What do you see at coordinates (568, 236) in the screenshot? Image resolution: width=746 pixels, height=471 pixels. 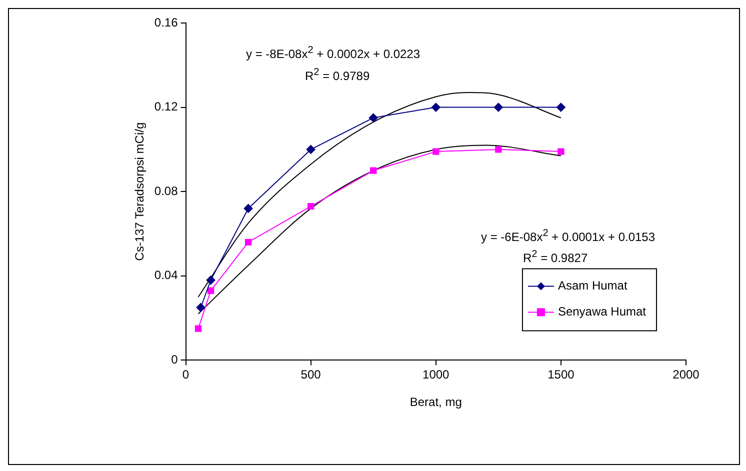 I see `annotation: y = -6E-08x$^{2}$ + 0.0001x + 0.0153` at bounding box center [568, 236].